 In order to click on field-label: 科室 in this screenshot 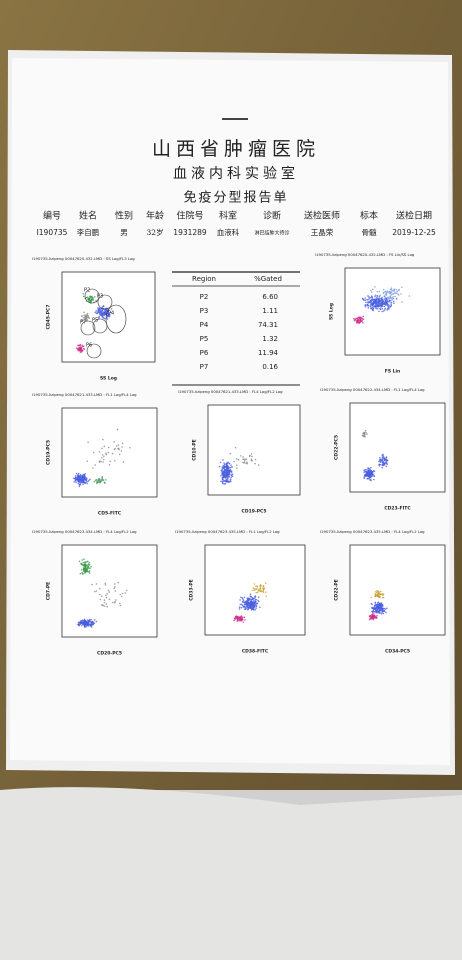, I will do `click(228, 216)`.